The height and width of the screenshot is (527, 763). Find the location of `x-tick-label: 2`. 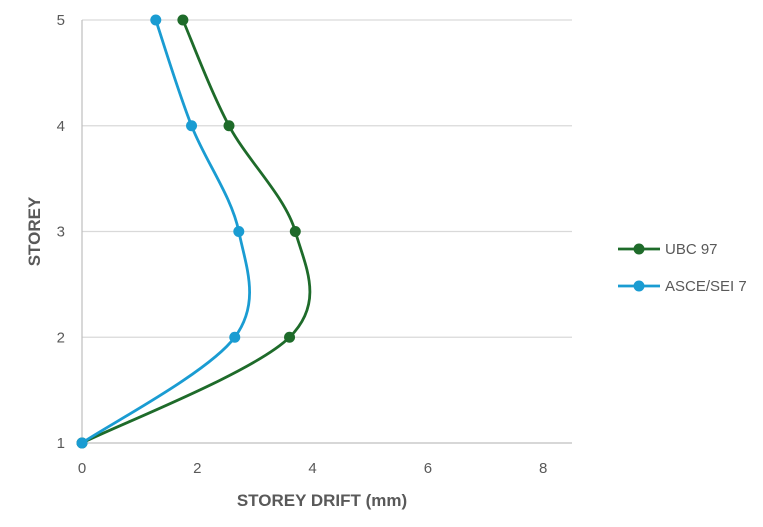

x-tick-label: 2 is located at coordinates (197, 468).